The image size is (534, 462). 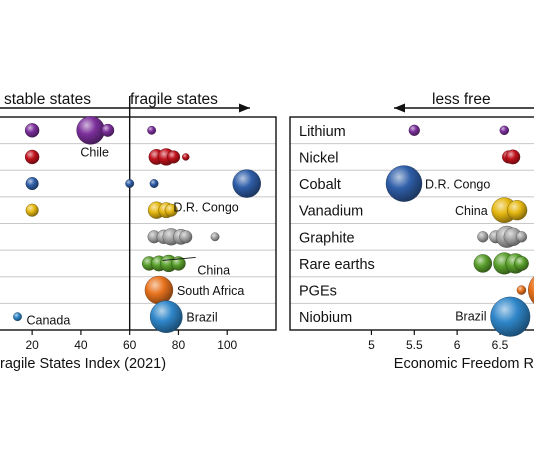 What do you see at coordinates (81, 345) in the screenshot?
I see `x-tick-label: 40` at bounding box center [81, 345].